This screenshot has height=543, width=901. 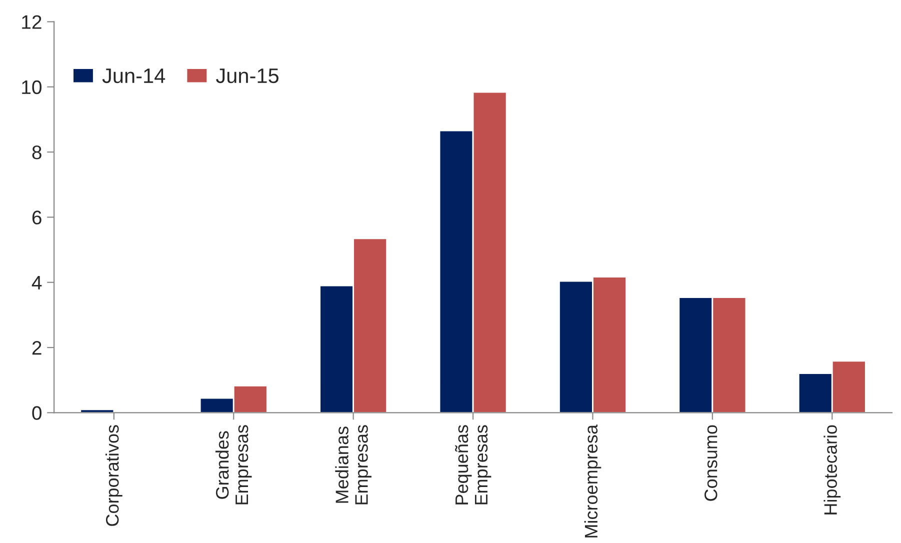 What do you see at coordinates (37, 347) in the screenshot?
I see `y-tick-label: 2` at bounding box center [37, 347].